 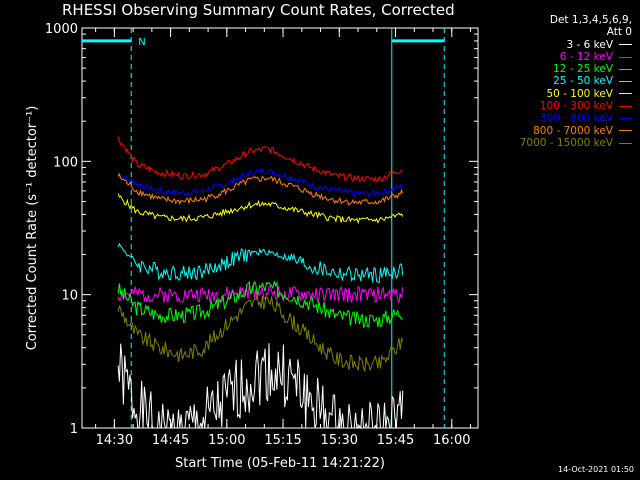 I want to click on legend-label: 3 - 6 keV, so click(x=589, y=44).